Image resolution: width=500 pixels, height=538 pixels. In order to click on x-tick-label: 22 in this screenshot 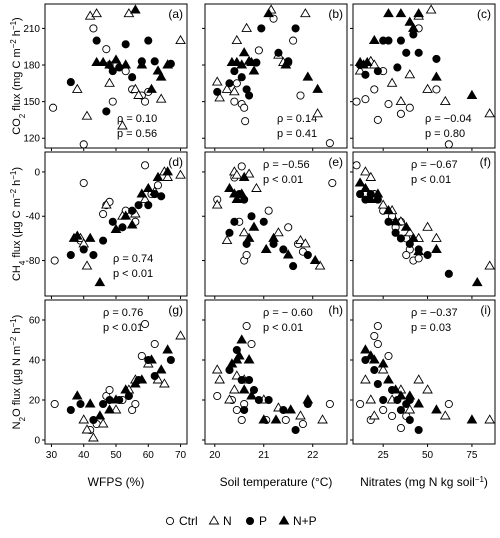, I will do `click(313, 455)`.